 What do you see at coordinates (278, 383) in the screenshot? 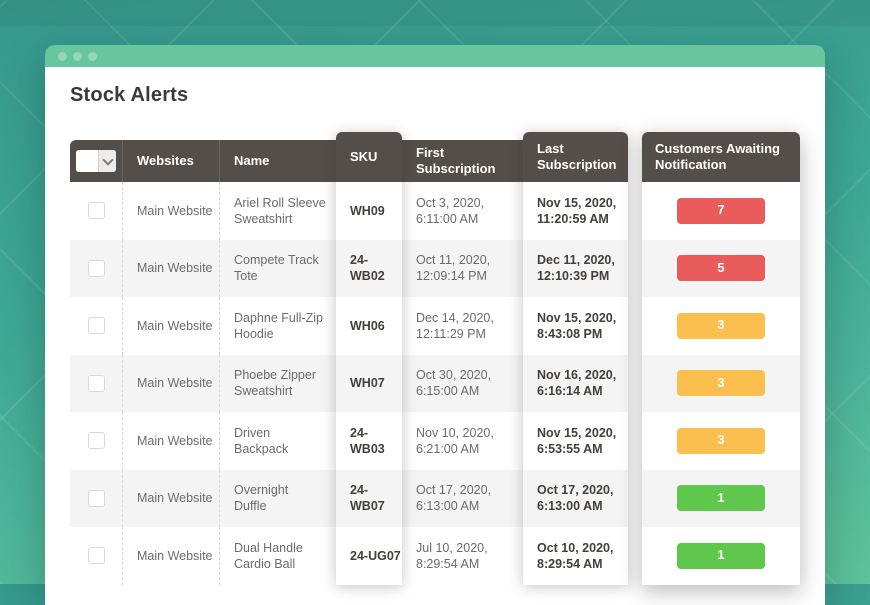
I see `cell-product-name: Phoebe Zipper Sweatshirt` at bounding box center [278, 383].